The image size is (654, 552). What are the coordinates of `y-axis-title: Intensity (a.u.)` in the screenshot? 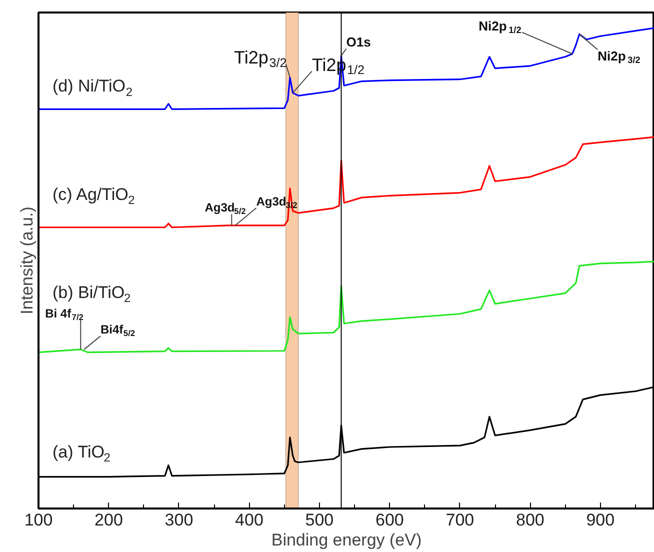 It's located at (27, 260).